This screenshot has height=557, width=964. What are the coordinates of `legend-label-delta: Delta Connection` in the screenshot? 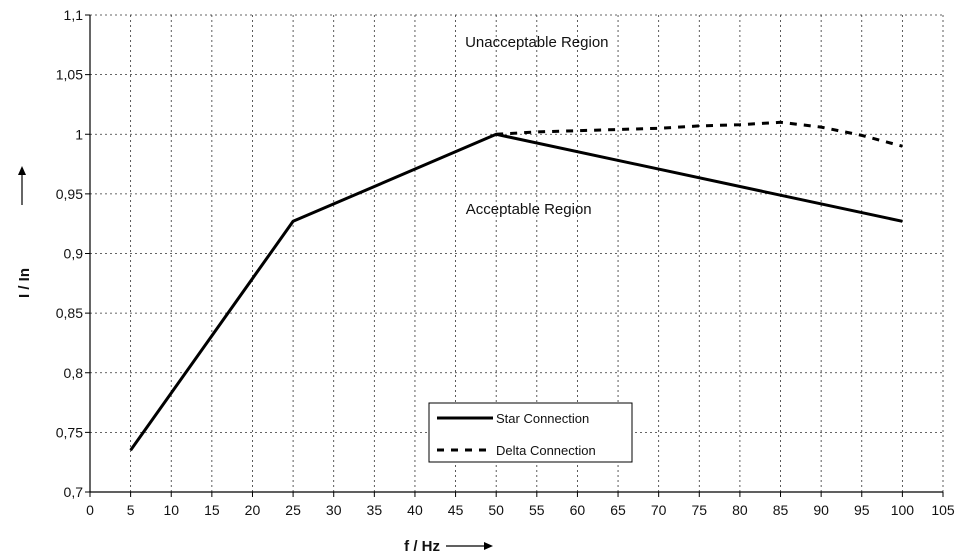 It's located at (546, 450).